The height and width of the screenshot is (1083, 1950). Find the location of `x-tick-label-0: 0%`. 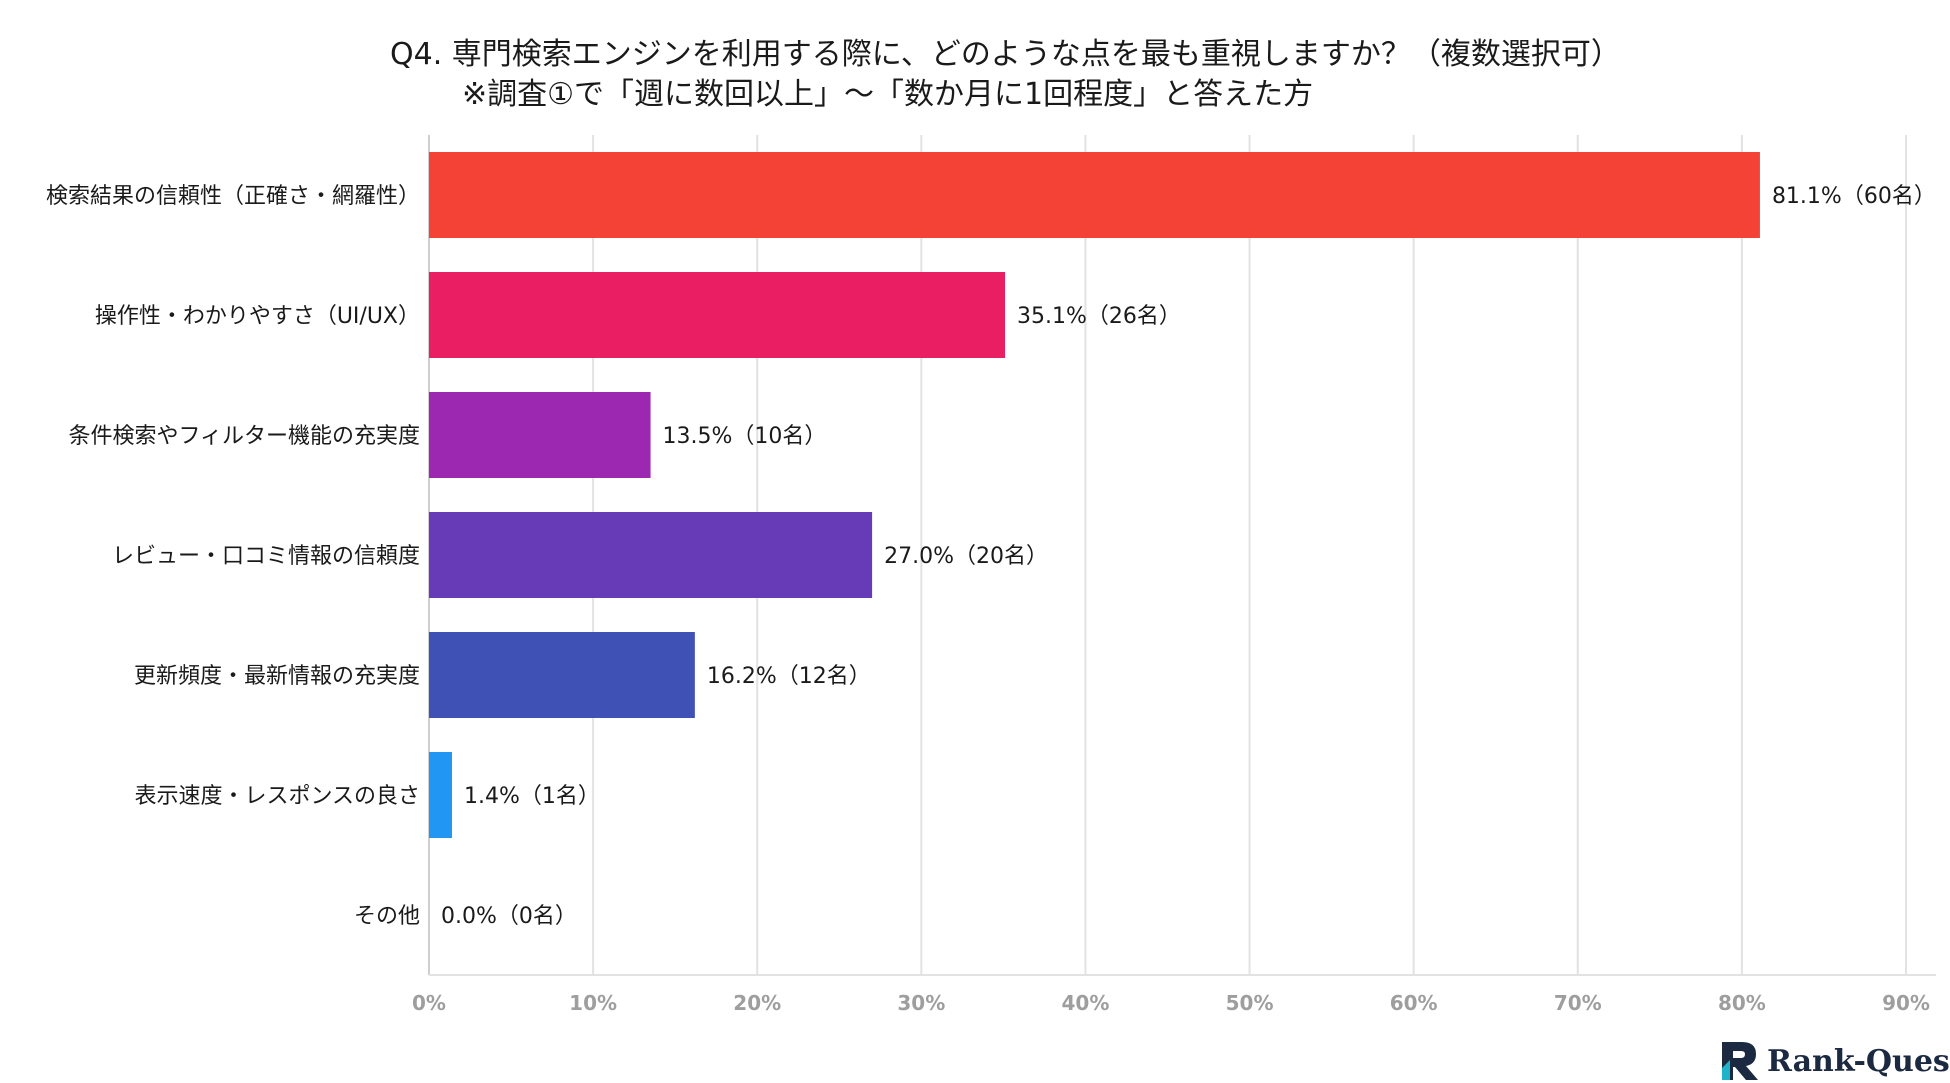

x-tick-label-0: 0% is located at coordinates (429, 1003).